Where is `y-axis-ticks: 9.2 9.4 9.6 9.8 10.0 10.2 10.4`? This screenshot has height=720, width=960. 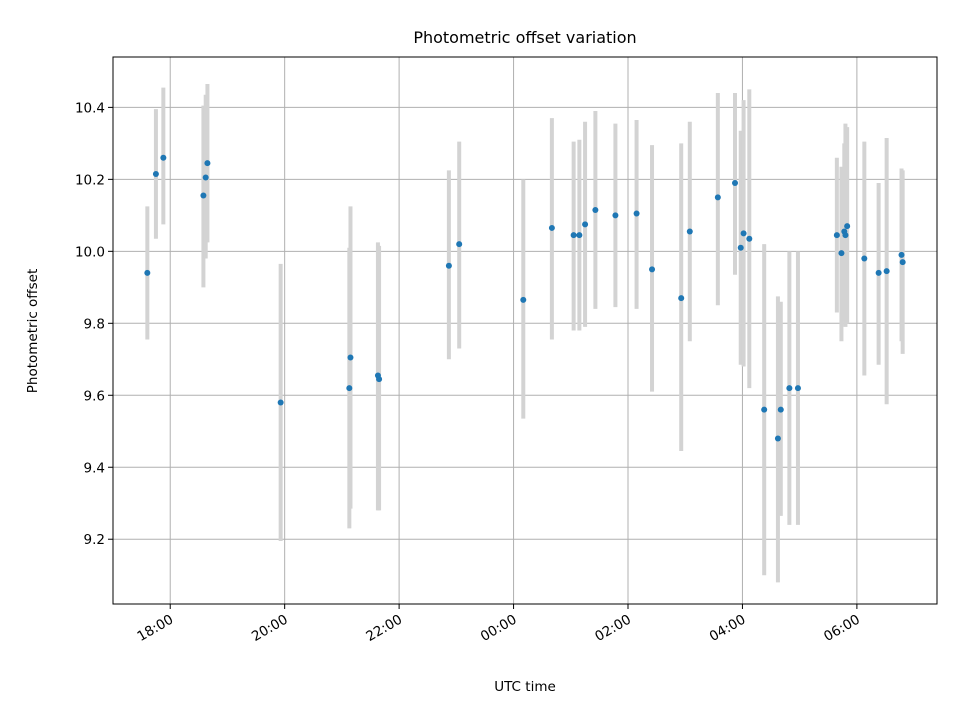
y-axis-ticks: 9.2 9.4 9.6 9.8 10.0 10.2 10.4 is located at coordinates (94, 324).